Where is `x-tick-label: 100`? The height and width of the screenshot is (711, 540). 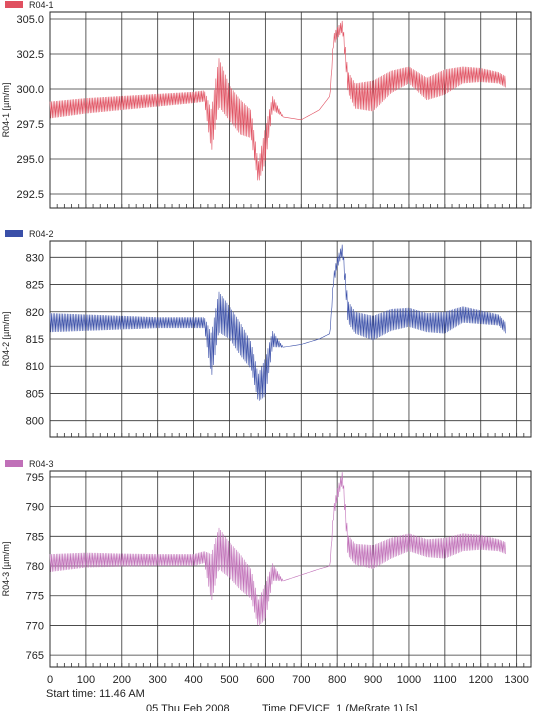 x-tick-label: 100 is located at coordinates (86, 680).